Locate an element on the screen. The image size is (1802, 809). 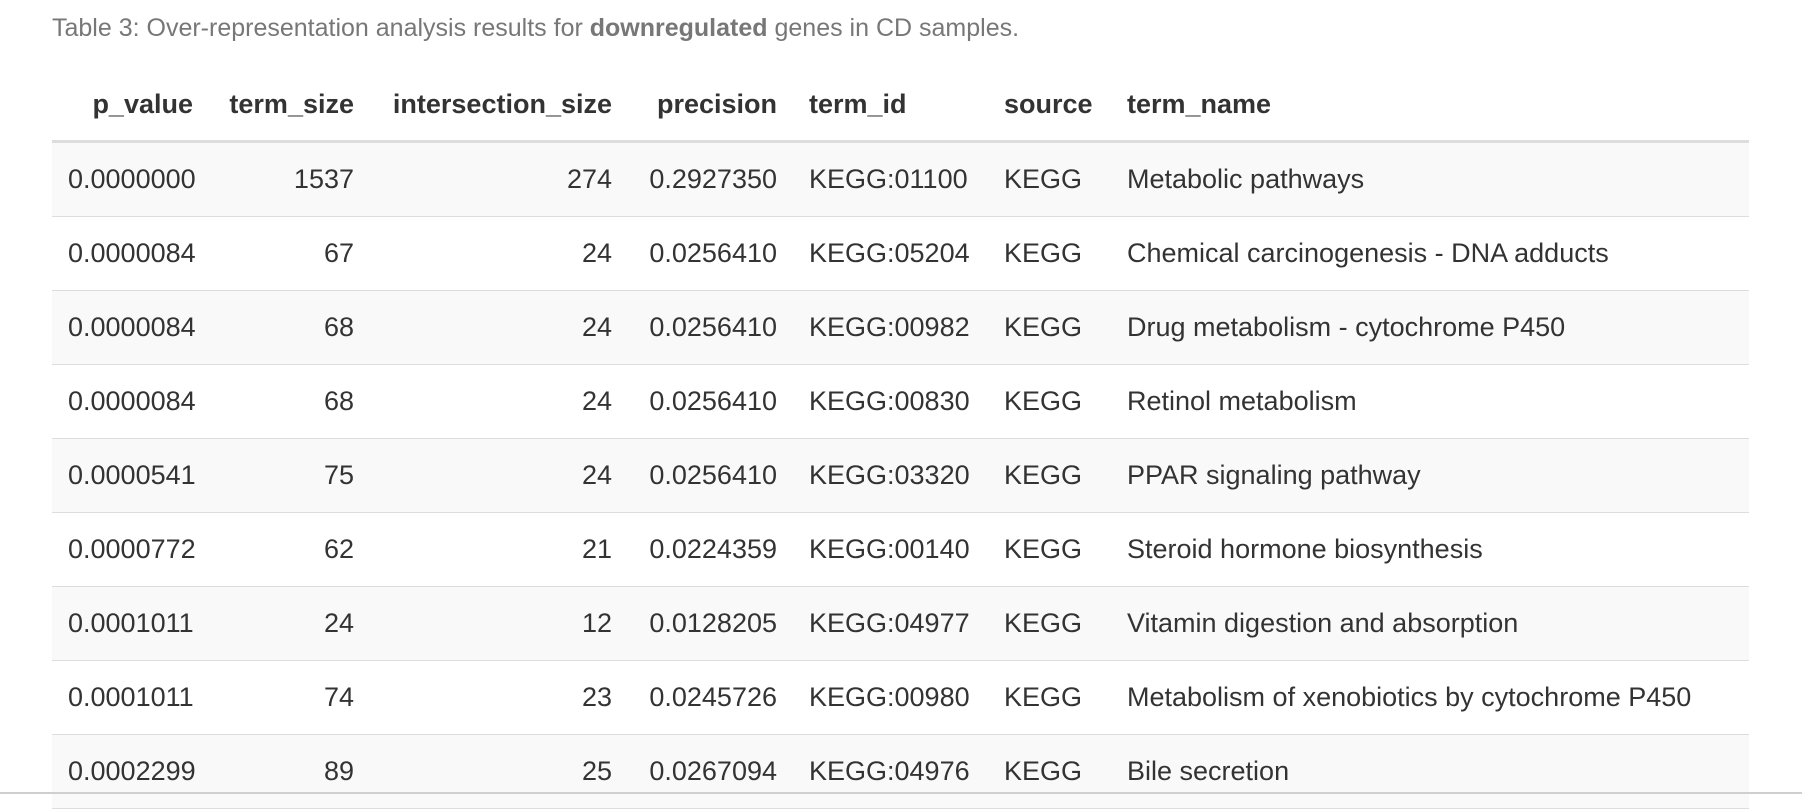
bottom-divider is located at coordinates (901, 793).